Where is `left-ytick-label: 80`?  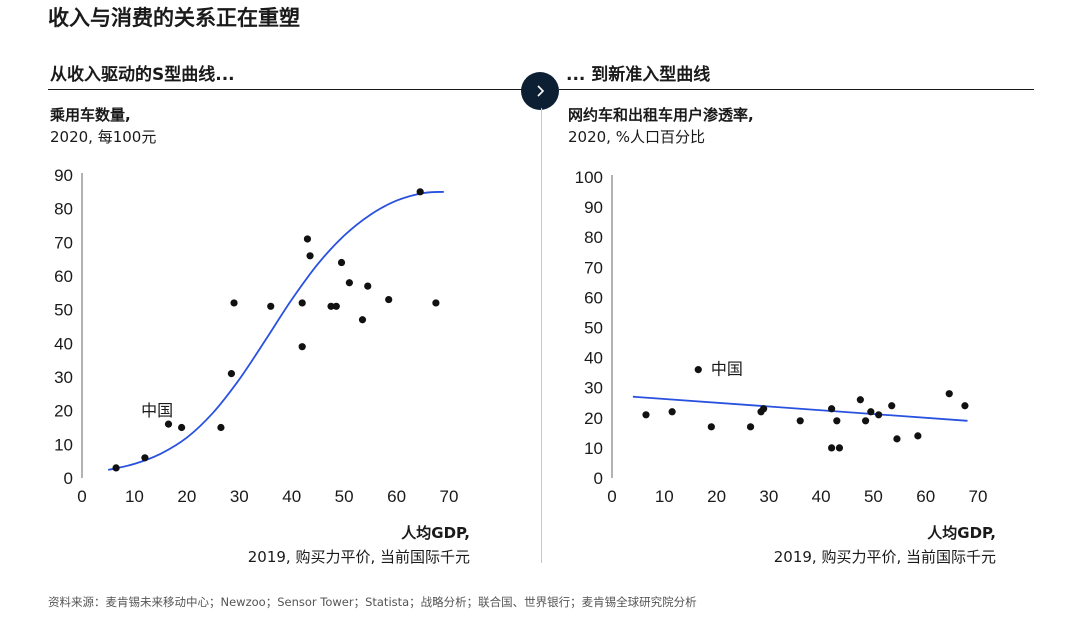
left-ytick-label: 80 is located at coordinates (63, 209).